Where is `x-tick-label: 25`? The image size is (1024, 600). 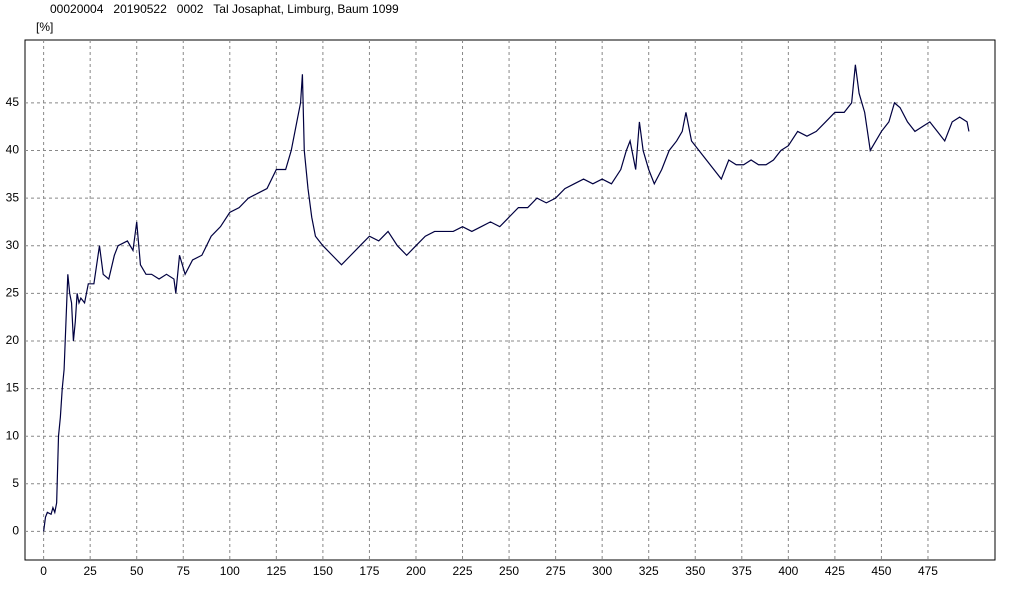
x-tick-label: 25 is located at coordinates (90, 571).